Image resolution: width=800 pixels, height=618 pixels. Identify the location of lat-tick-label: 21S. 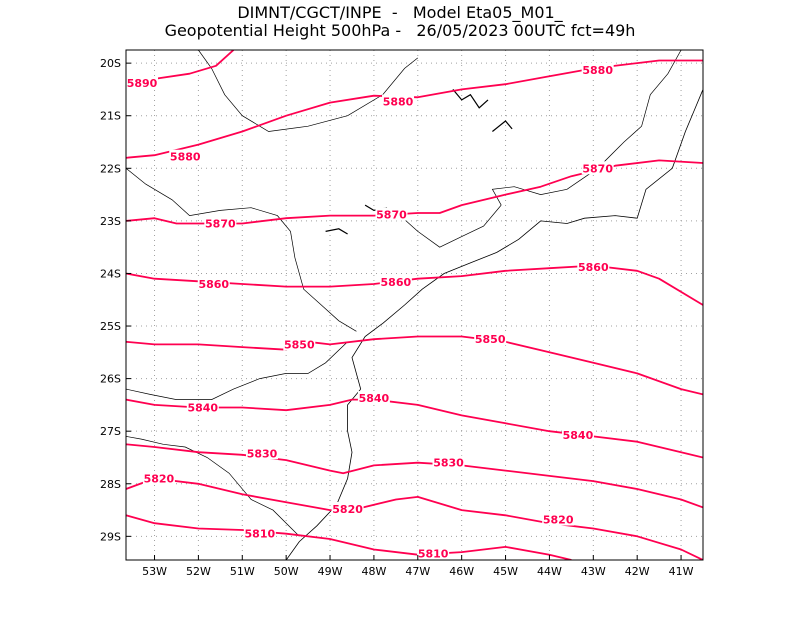
(110, 116).